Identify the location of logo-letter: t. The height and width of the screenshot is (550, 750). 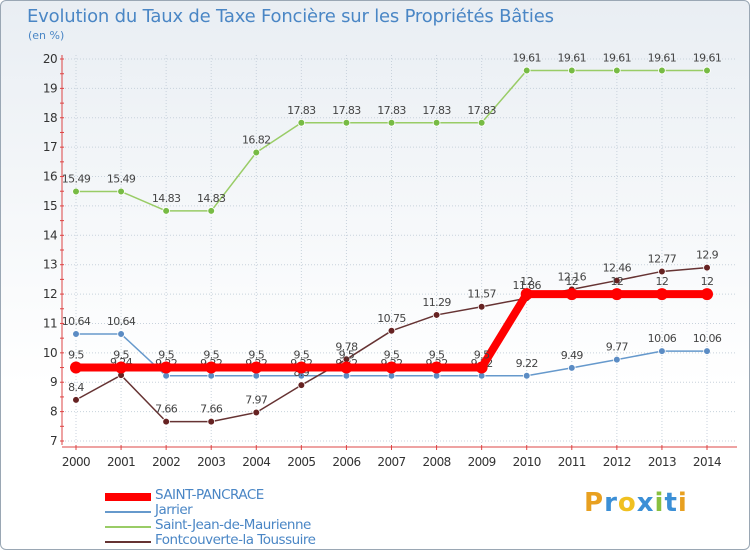
(671, 503).